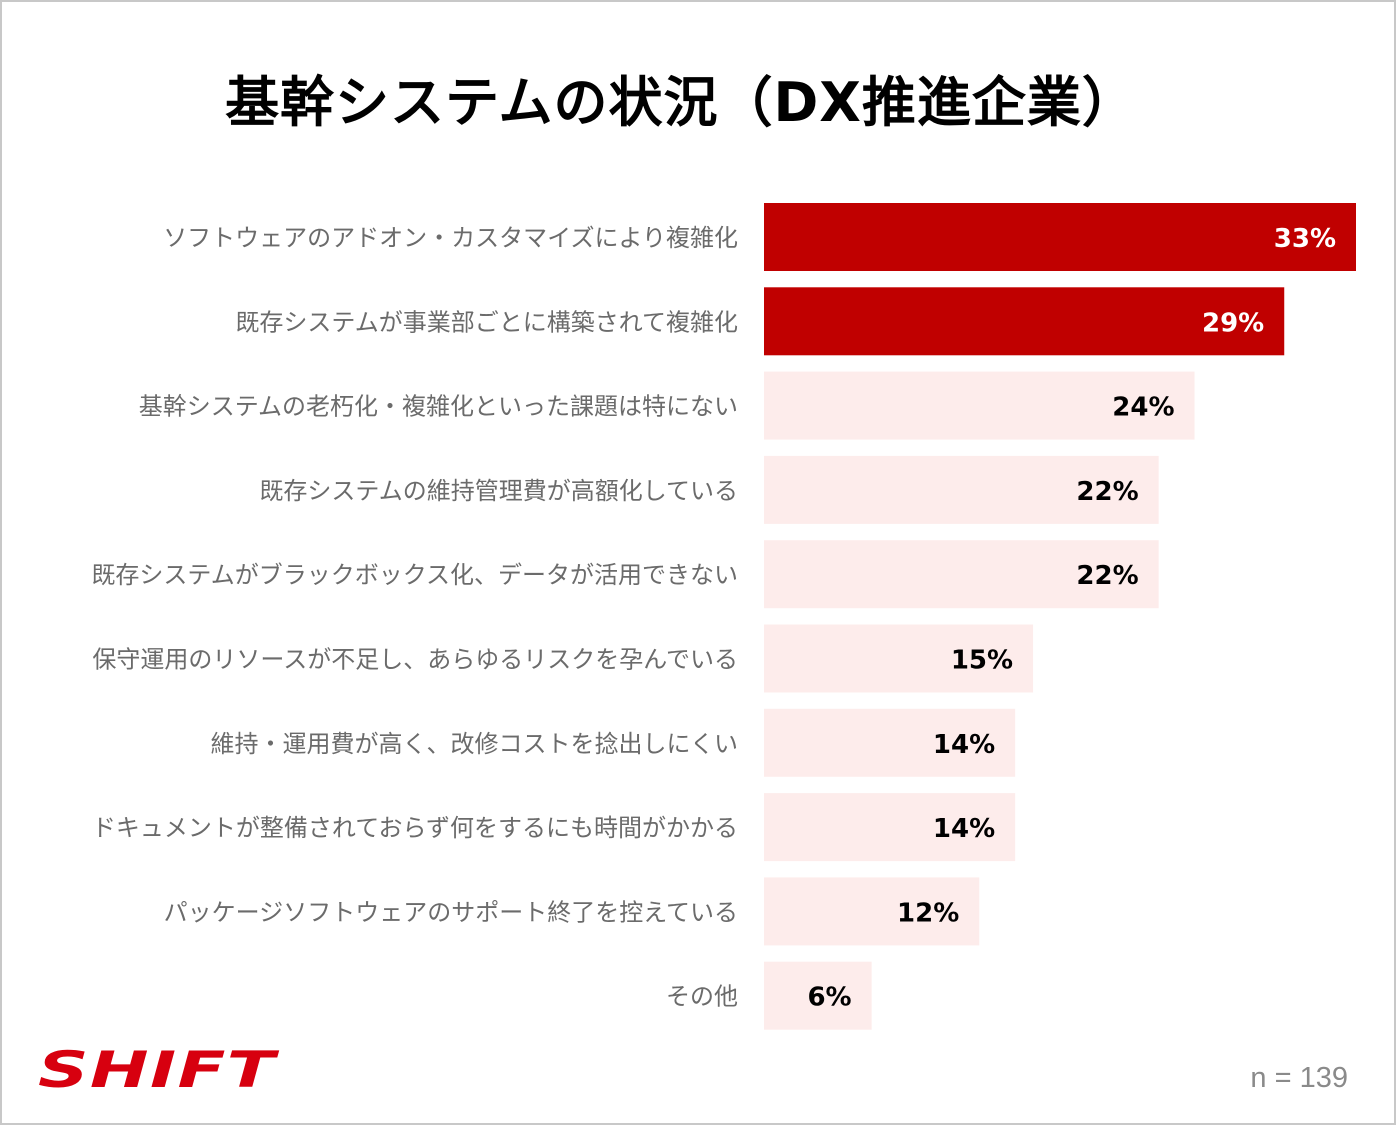 The image size is (1396, 1125). What do you see at coordinates (450, 238) in the screenshot?
I see `category-label: ソフトウェアのアドオン・カスタマイズにより複雑化` at bounding box center [450, 238].